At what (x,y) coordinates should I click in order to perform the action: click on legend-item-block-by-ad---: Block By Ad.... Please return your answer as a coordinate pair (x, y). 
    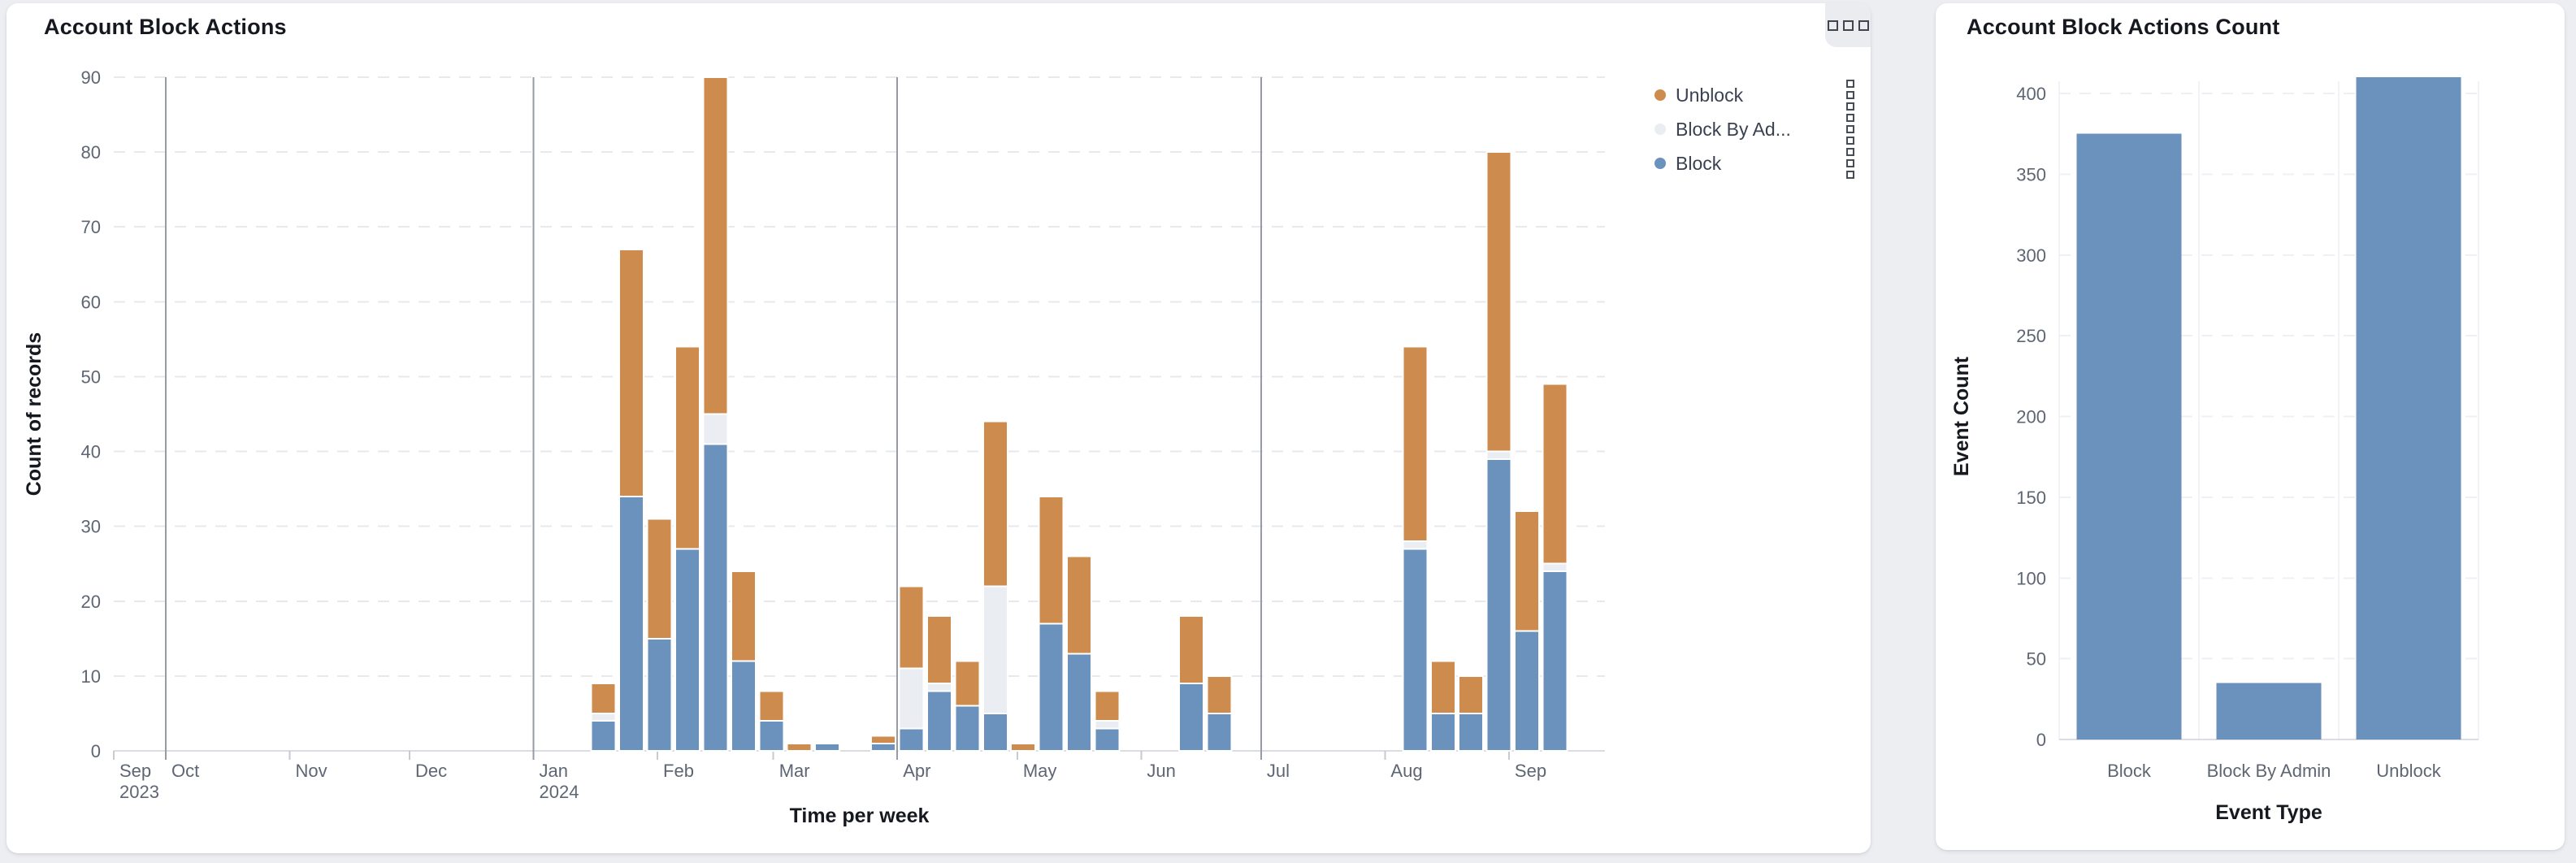
    Looking at the image, I should click on (1755, 129).